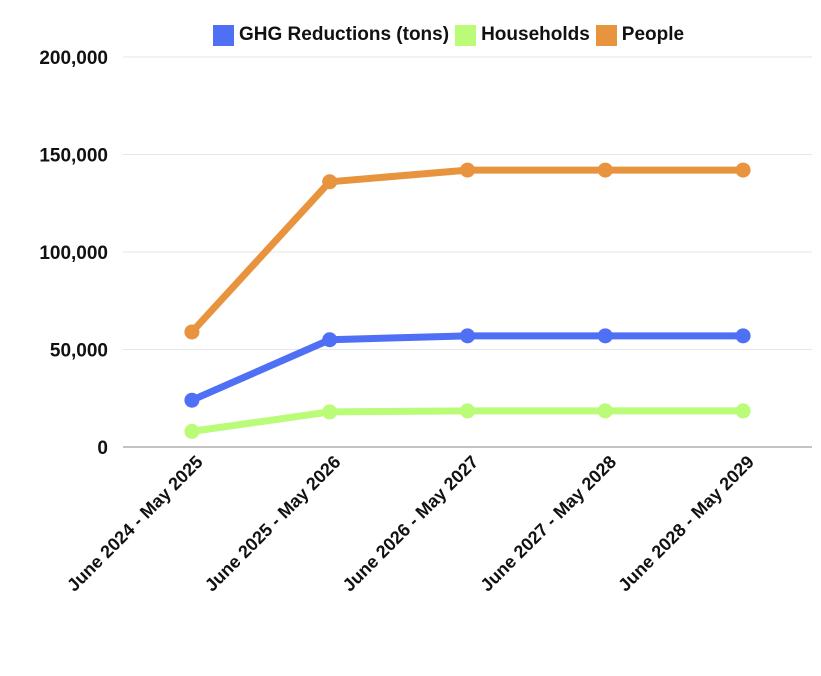 The height and width of the screenshot is (676, 821). What do you see at coordinates (653, 34) in the screenshot?
I see `legend-label-people: People` at bounding box center [653, 34].